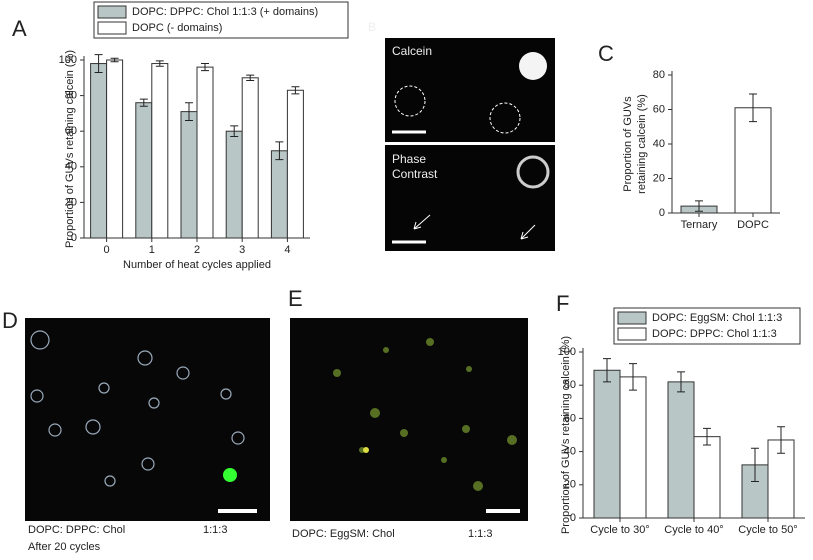  I want to click on image-label: Calcein, so click(412, 51).